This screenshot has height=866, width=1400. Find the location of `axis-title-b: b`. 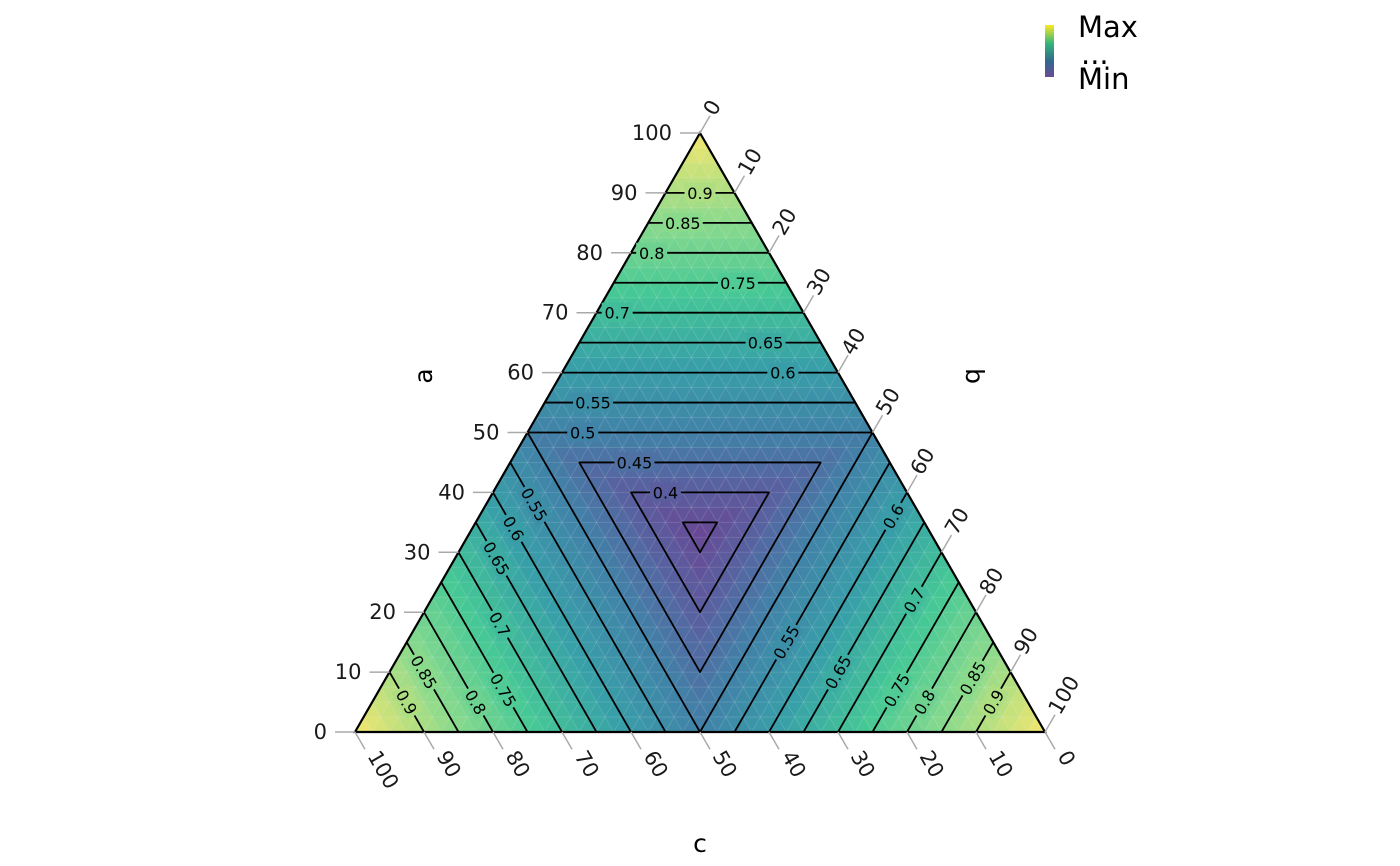

axis-title-b: b is located at coordinates (974, 376).